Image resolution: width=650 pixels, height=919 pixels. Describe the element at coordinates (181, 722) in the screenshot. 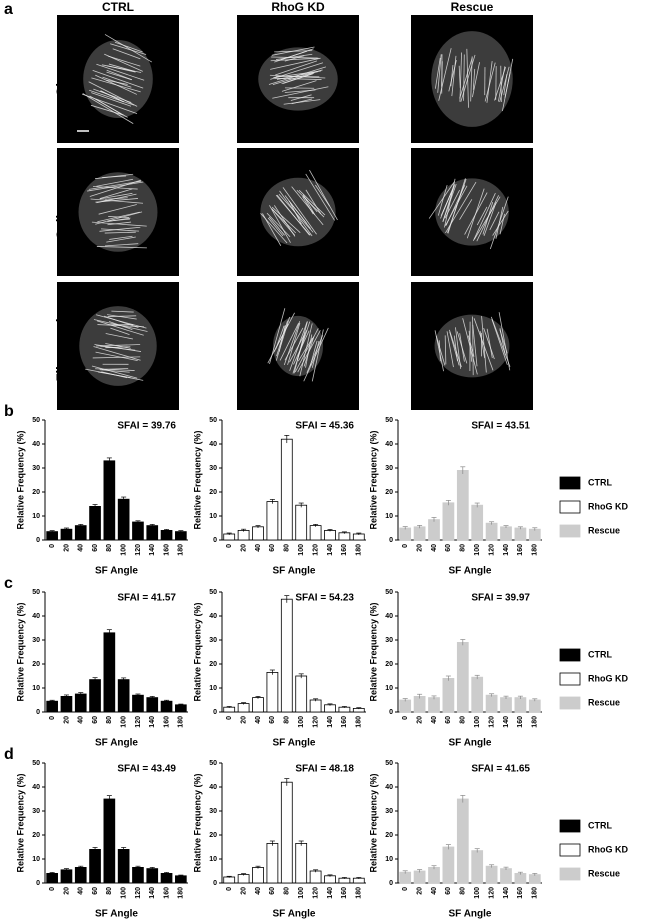

I see `x-tick-label: 180` at that location.